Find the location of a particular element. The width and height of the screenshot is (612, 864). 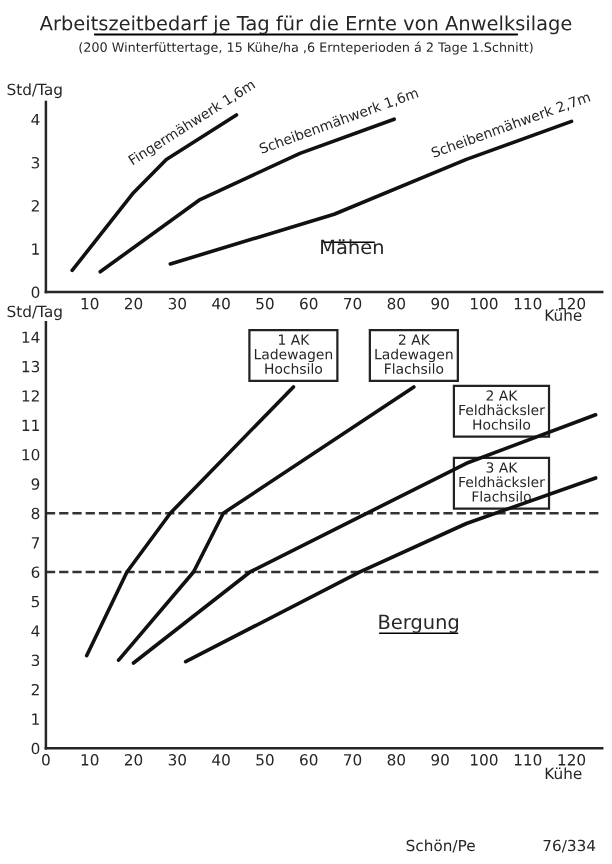

annotation: Bergung is located at coordinates (418, 623).